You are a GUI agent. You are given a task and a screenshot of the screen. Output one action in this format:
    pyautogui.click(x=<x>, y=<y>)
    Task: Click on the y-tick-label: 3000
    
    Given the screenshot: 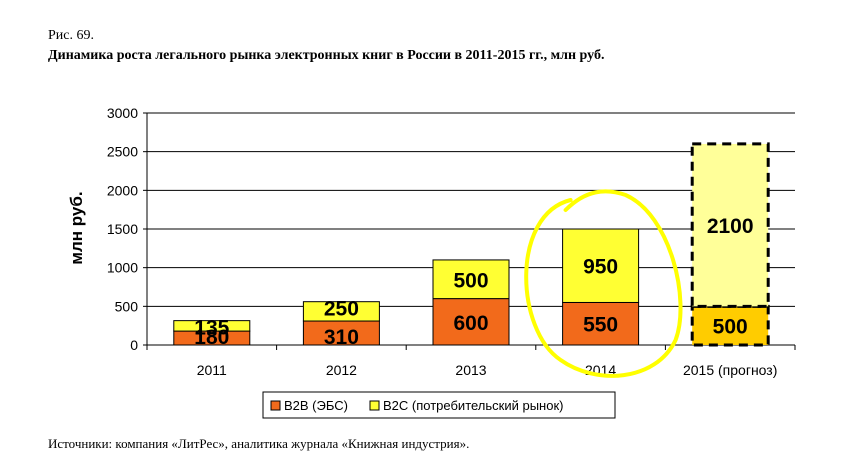 What is the action you would take?
    pyautogui.click(x=122, y=113)
    